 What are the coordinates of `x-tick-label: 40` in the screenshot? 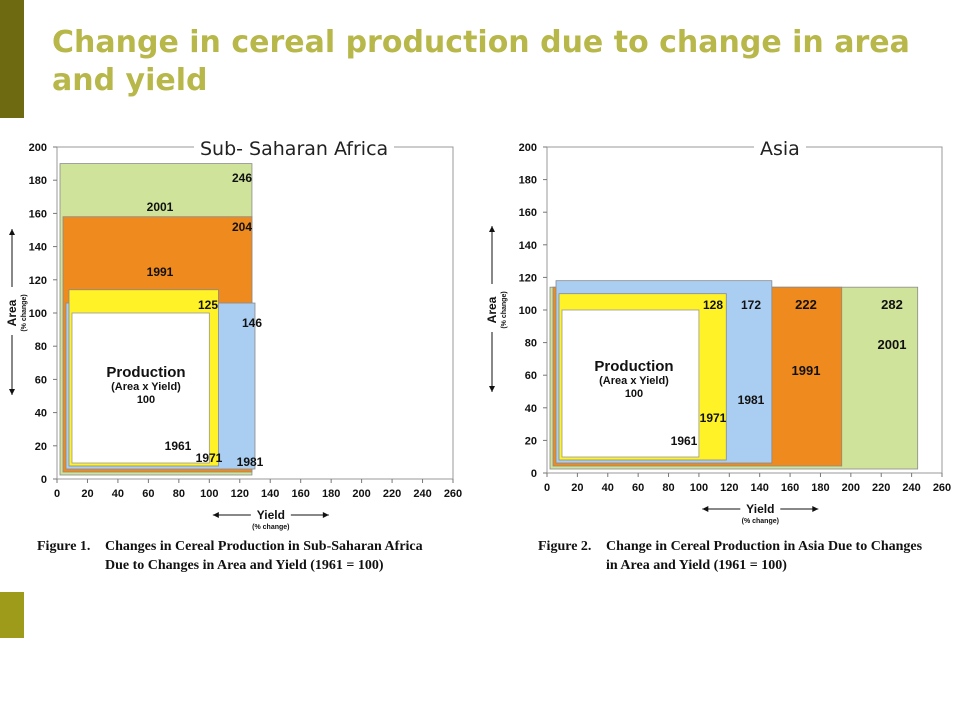 It's located at (608, 488).